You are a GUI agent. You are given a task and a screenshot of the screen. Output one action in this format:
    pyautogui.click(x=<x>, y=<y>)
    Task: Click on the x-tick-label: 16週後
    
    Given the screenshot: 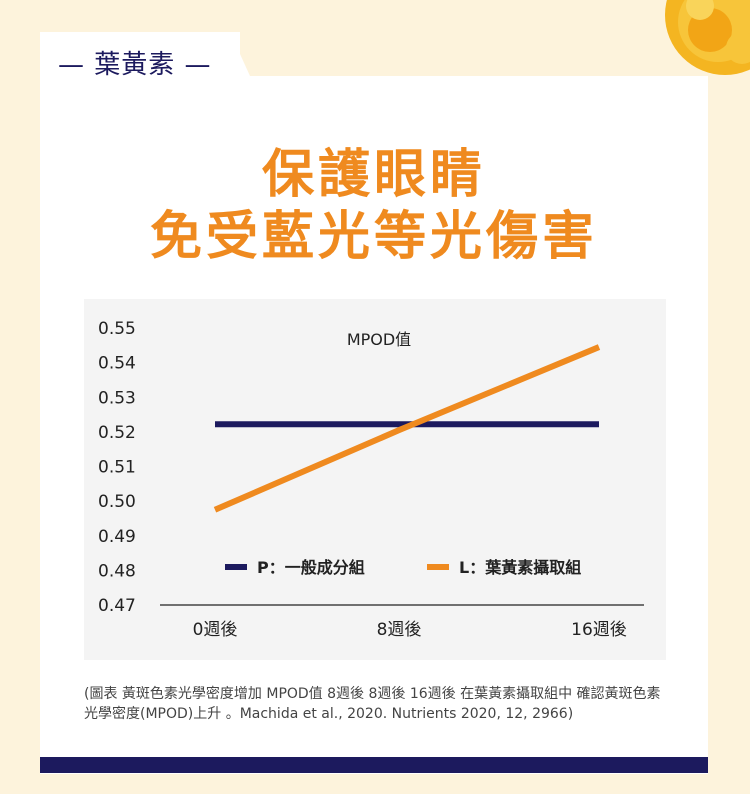 What is the action you would take?
    pyautogui.click(x=599, y=630)
    